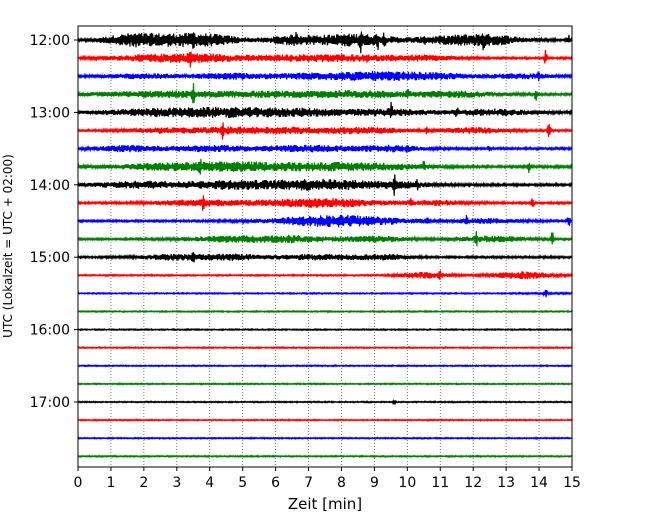  What do you see at coordinates (572, 483) in the screenshot?
I see `x-tick-label: 15` at bounding box center [572, 483].